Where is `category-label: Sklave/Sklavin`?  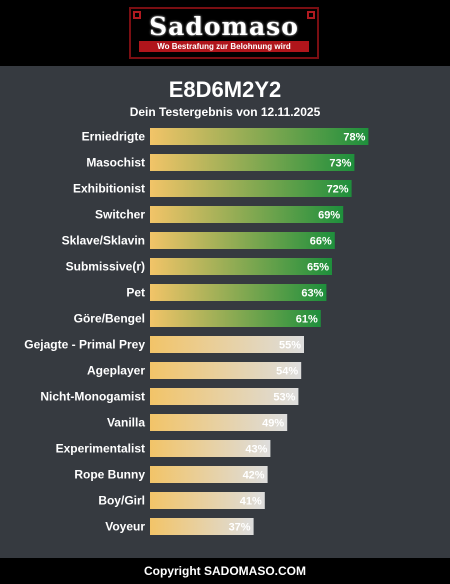
category-label: Sklave/Sklavin is located at coordinates (103, 241).